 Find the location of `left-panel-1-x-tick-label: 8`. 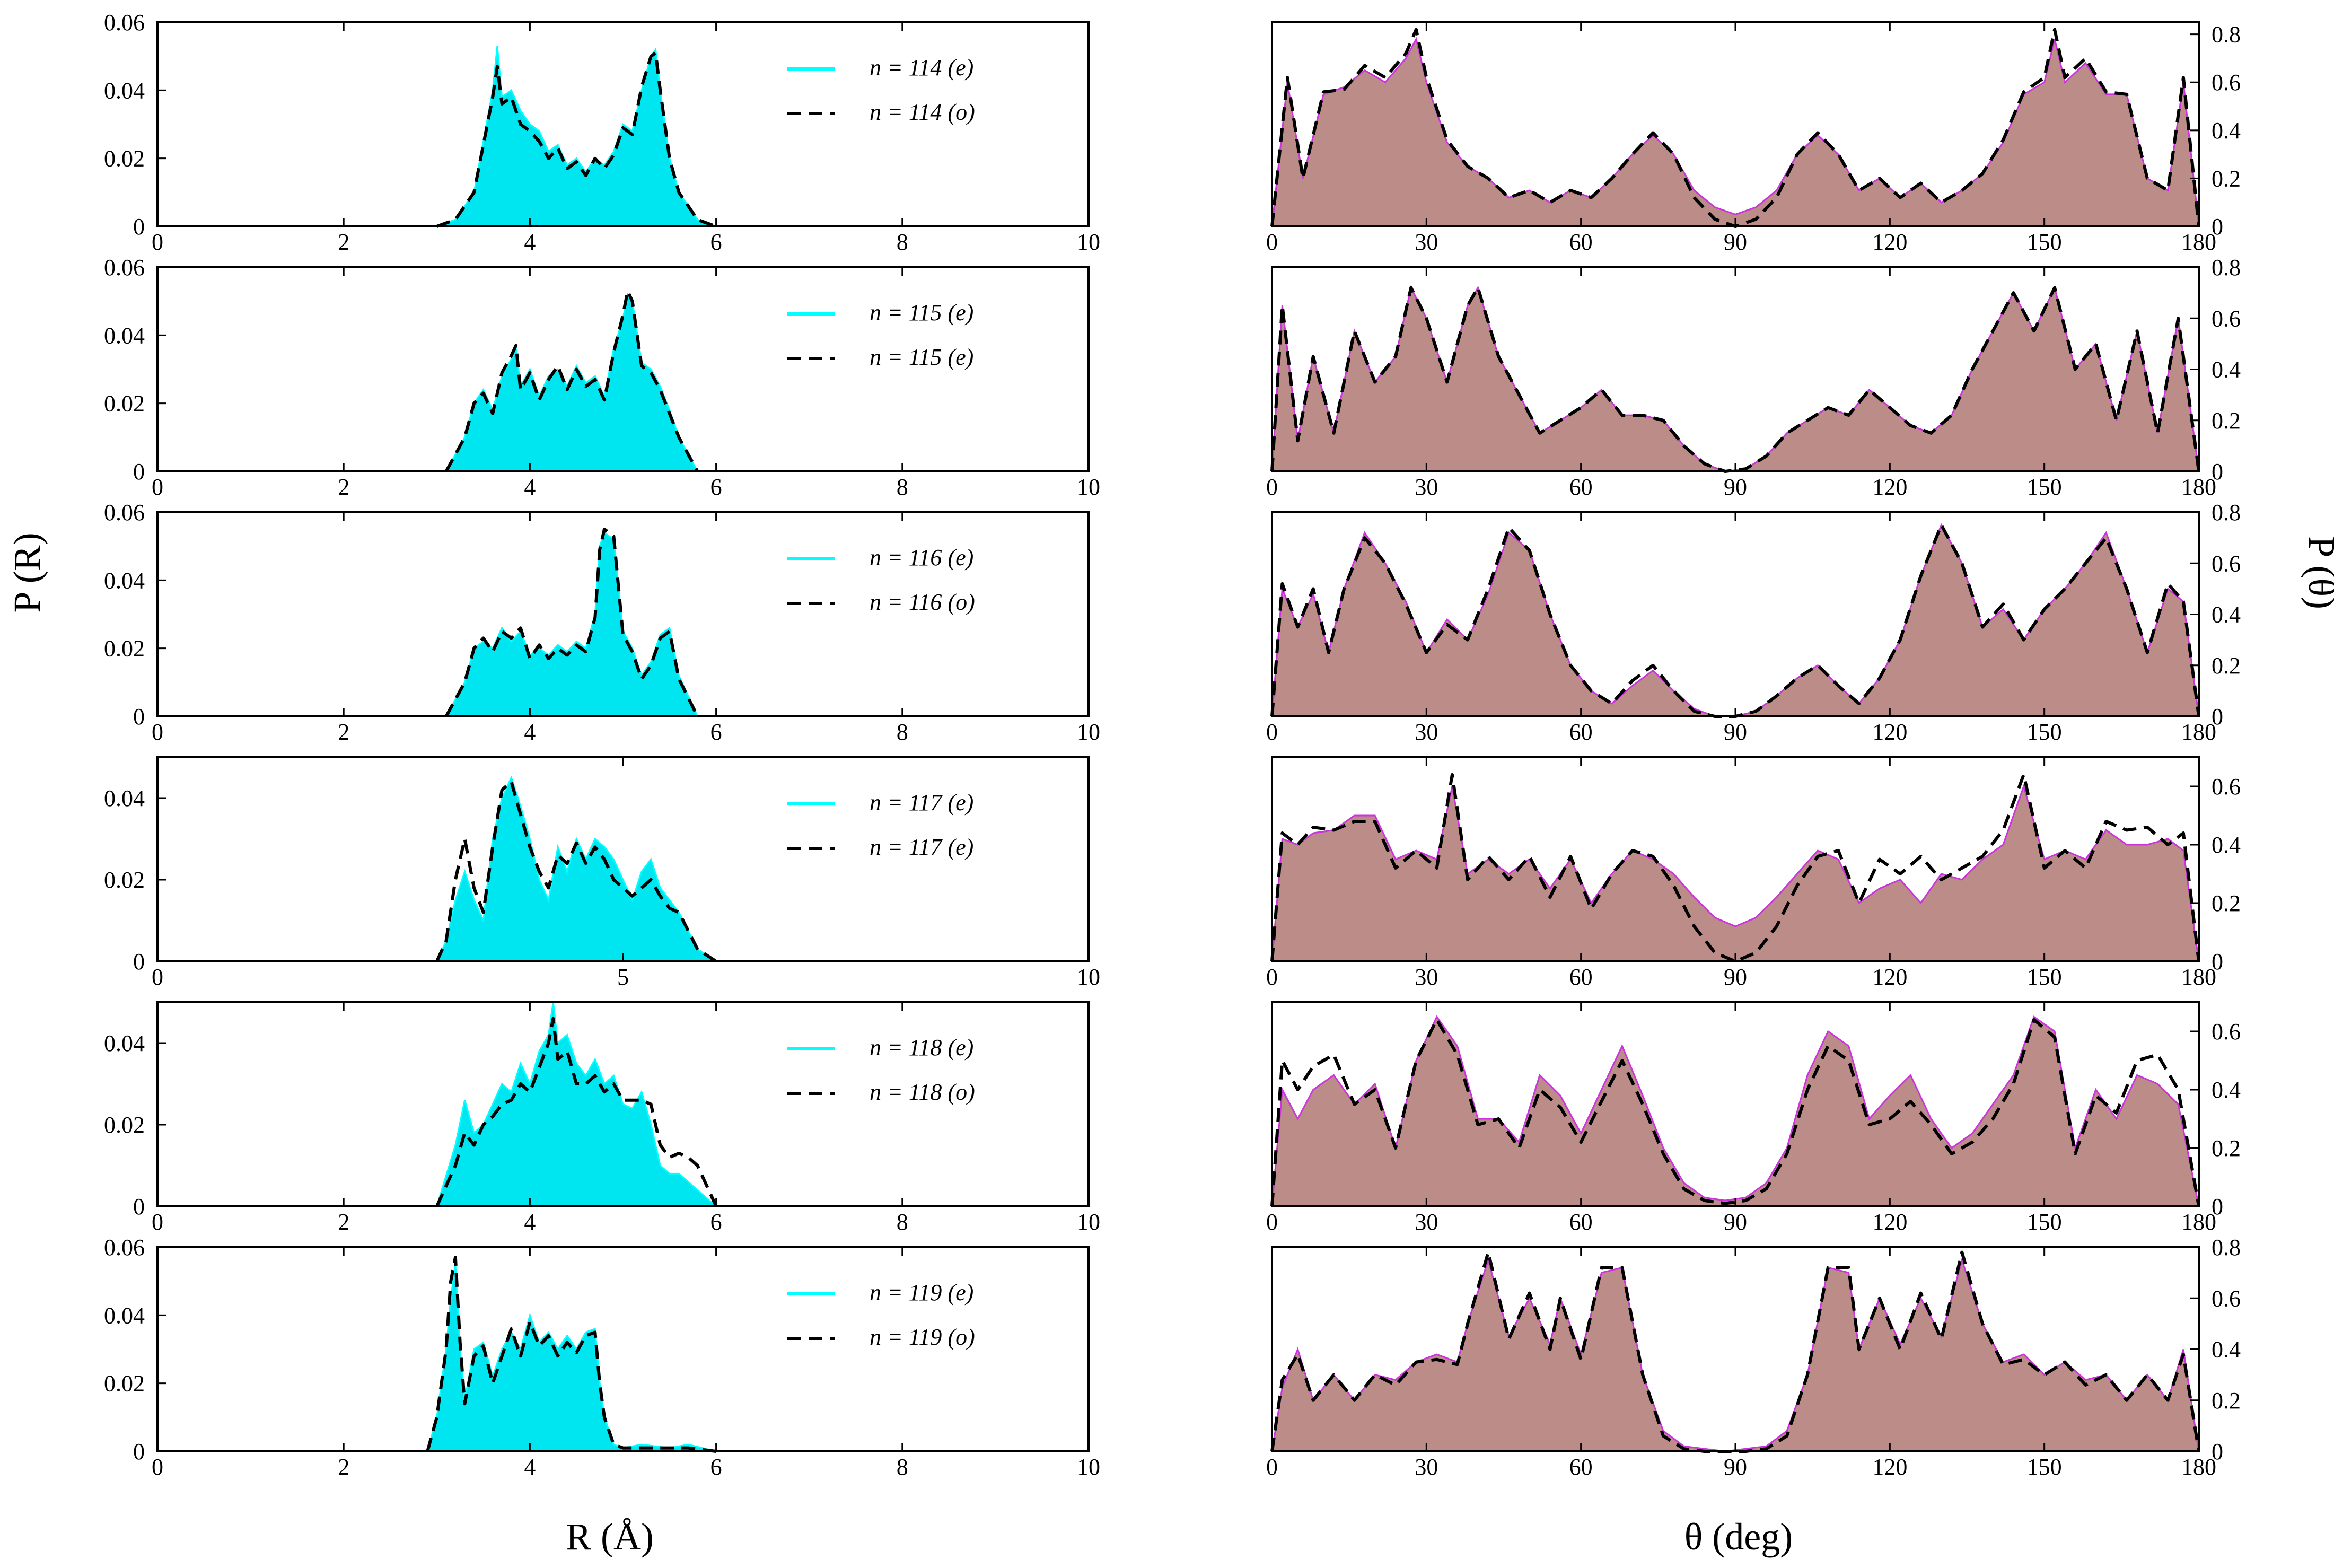

left-panel-1-x-tick-label: 8 is located at coordinates (902, 242).